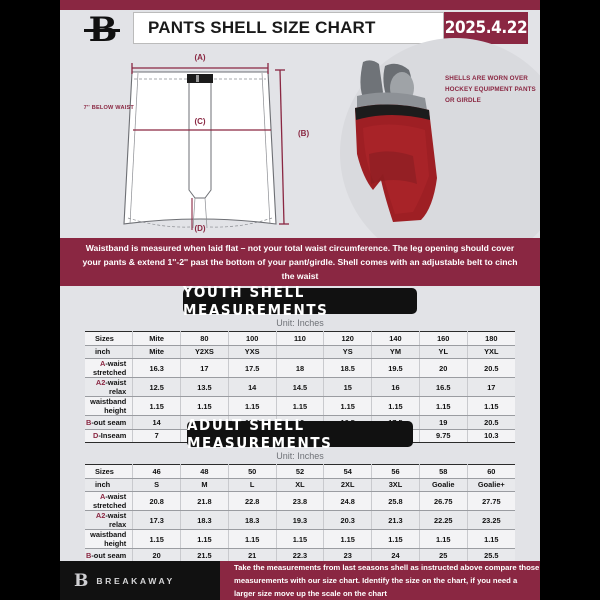 This screenshot has width=600, height=600. I want to click on table-cell: 20.3, so click(348, 520).